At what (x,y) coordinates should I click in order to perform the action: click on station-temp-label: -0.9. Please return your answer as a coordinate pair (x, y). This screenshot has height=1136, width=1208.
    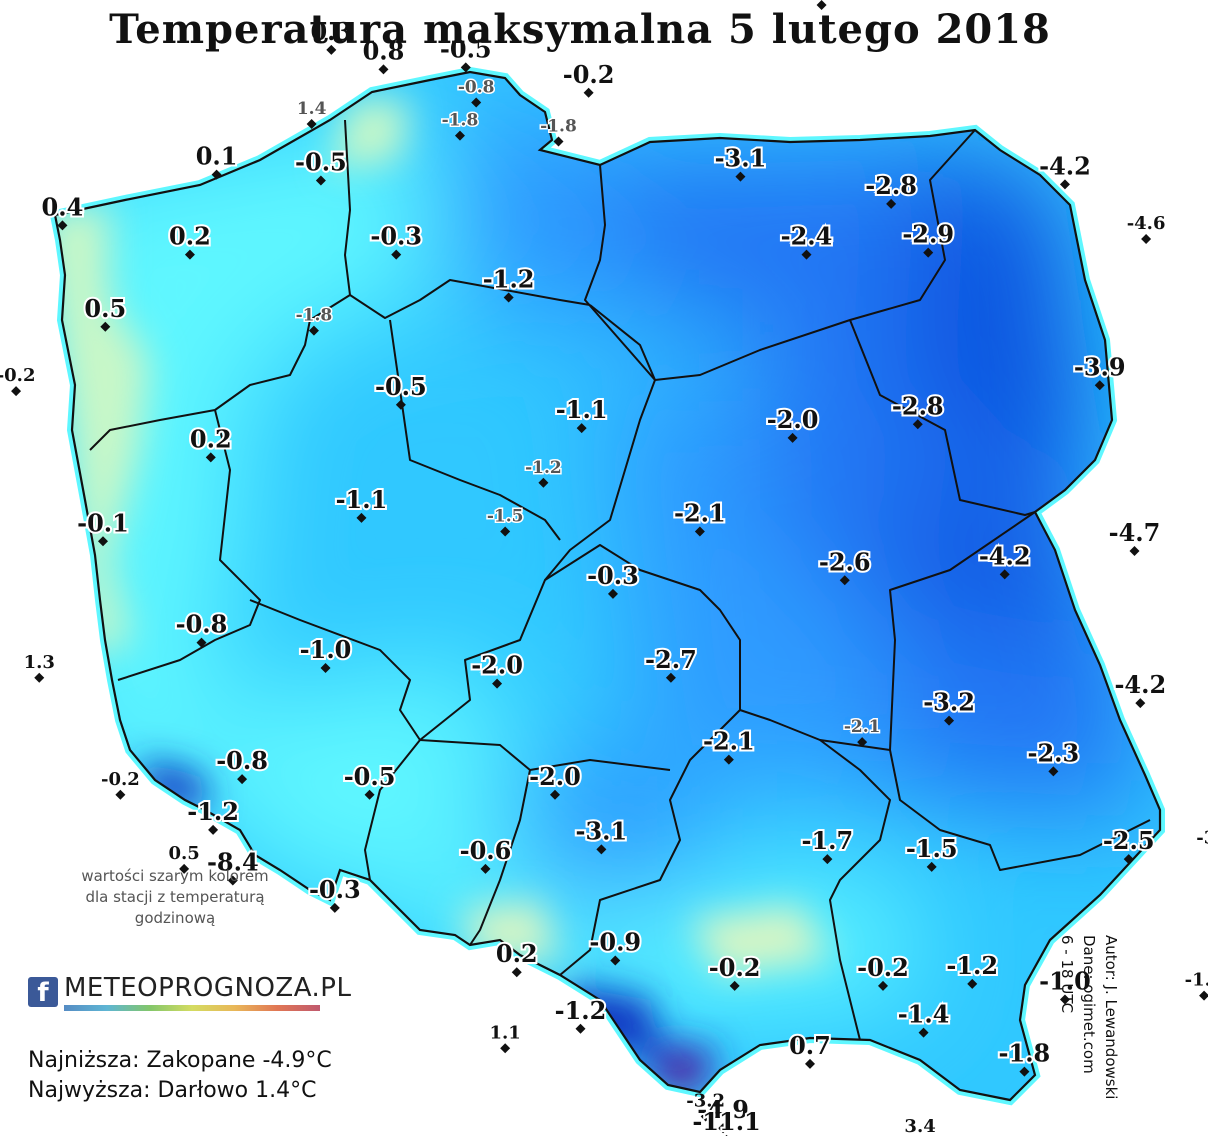
    Looking at the image, I should click on (615, 942).